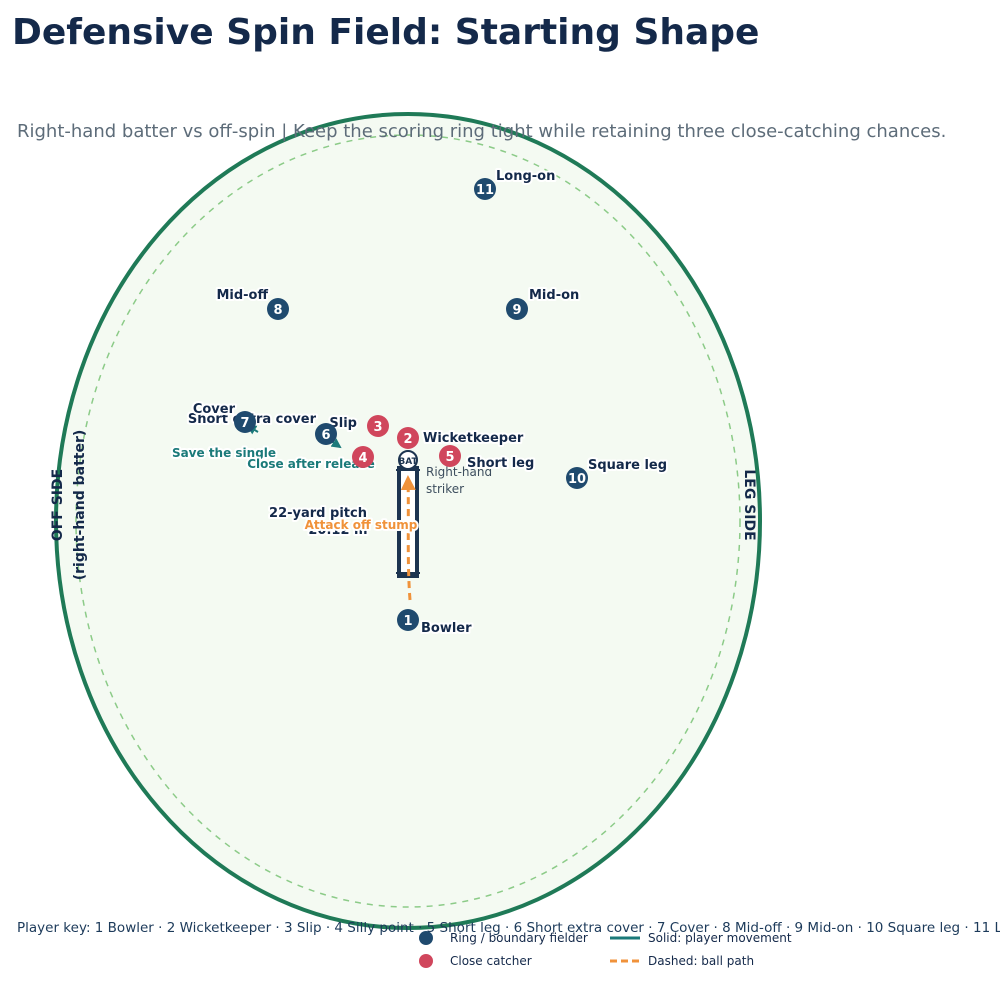 The width and height of the screenshot is (1000, 986). What do you see at coordinates (337, 530) in the screenshot?
I see `pitch-length: 20.12 m` at bounding box center [337, 530].